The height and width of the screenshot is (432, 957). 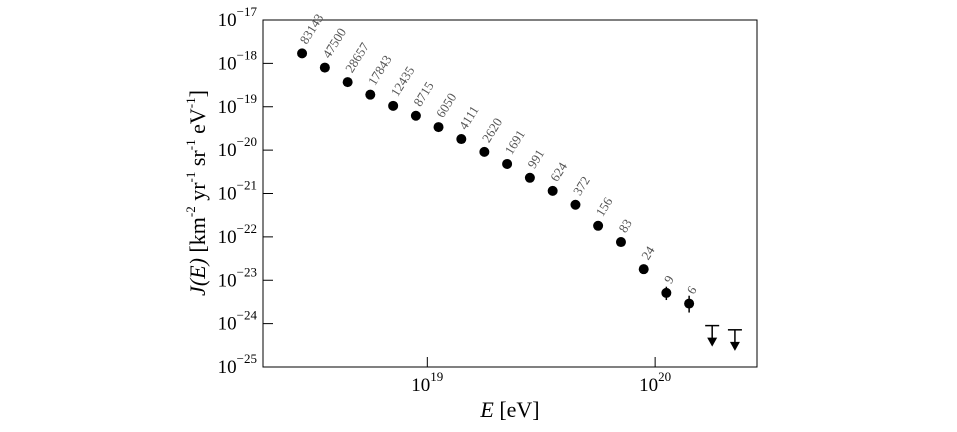 I want to click on x-axis-label: E [eV], so click(x=509, y=409).